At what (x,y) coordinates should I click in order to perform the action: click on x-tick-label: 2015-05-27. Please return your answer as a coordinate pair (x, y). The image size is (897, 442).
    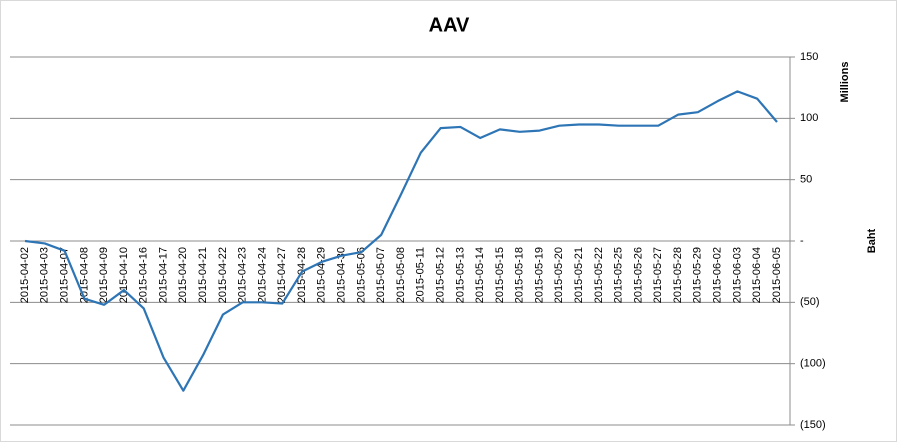
    Looking at the image, I should click on (658, 275).